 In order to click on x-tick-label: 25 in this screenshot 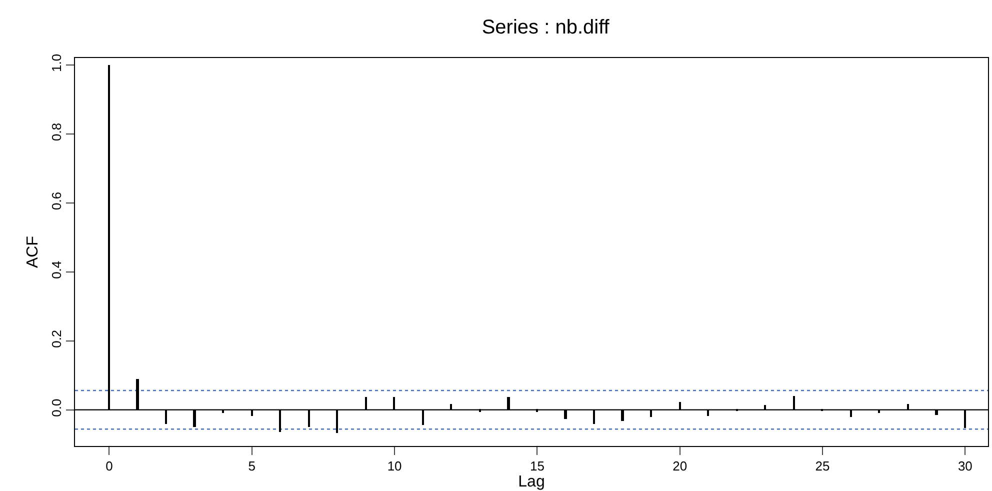, I will do `click(822, 466)`.